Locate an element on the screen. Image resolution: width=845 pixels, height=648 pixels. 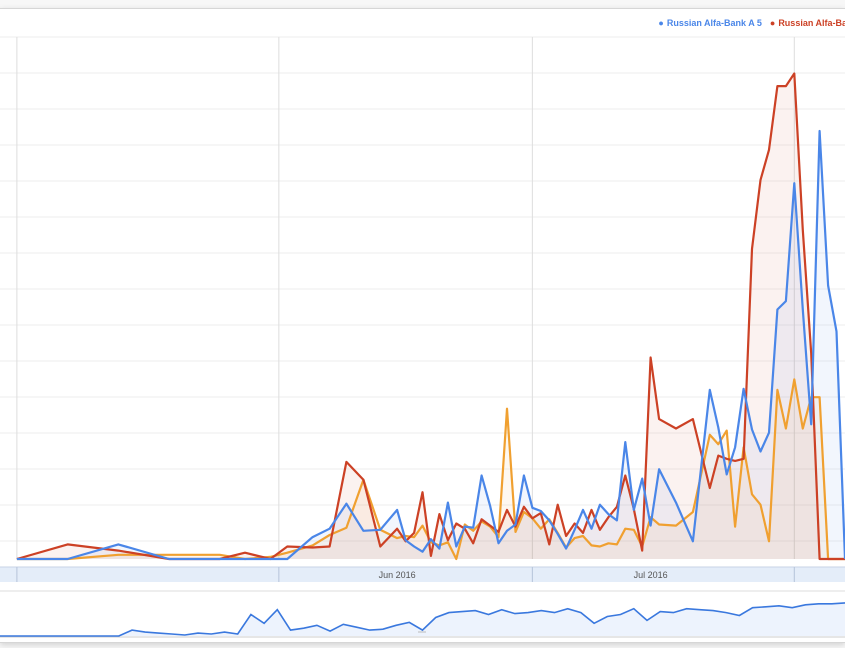
legend: ● Russian Alfa-Bank A 5 ● Russian Alfa-Ba is located at coordinates (747, 28).